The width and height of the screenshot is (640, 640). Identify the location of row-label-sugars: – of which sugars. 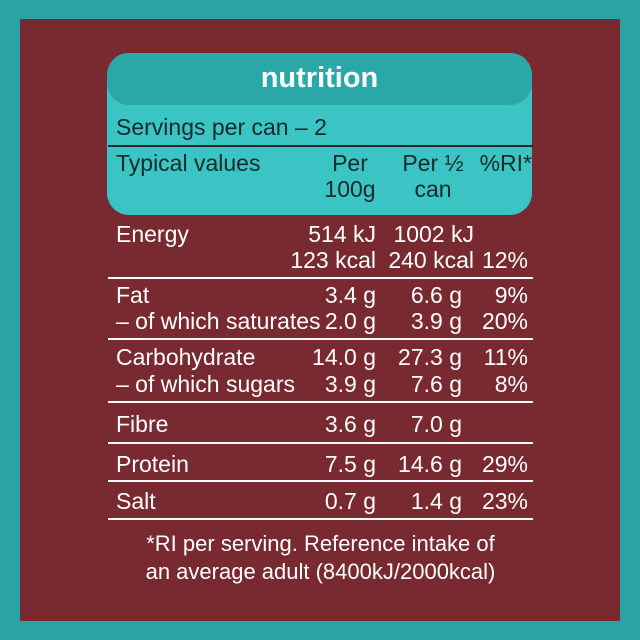
(205, 384).